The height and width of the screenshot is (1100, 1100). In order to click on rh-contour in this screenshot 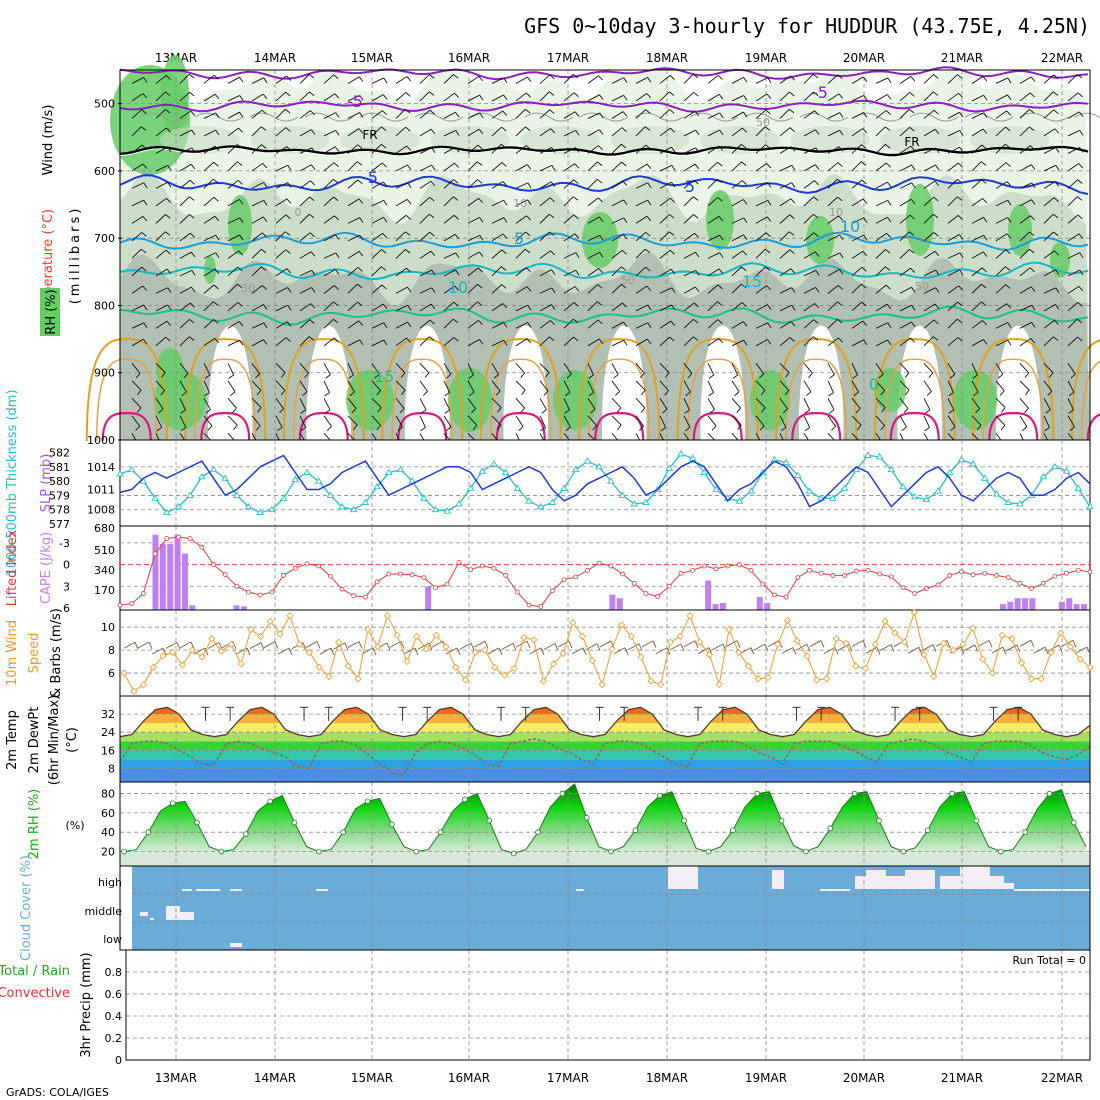, I will do `click(439, 117)`.